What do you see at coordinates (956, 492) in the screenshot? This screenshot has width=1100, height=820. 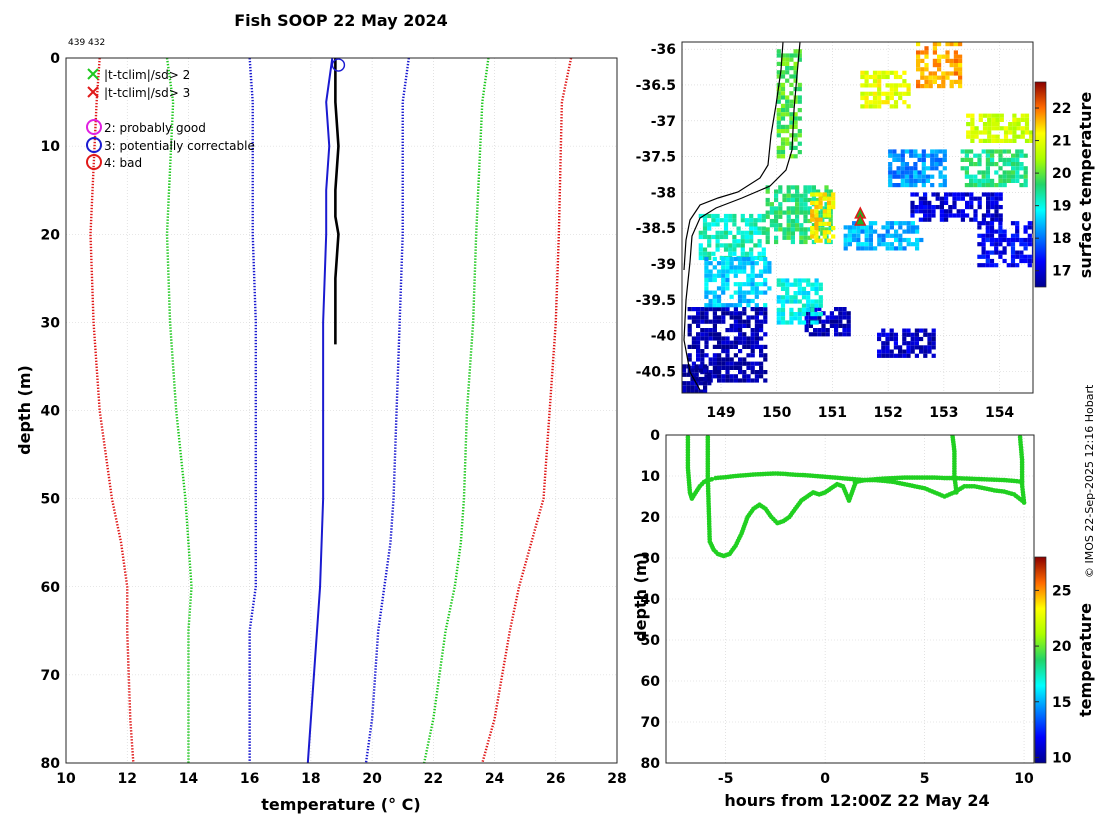 I see `timeseries-point` at bounding box center [956, 492].